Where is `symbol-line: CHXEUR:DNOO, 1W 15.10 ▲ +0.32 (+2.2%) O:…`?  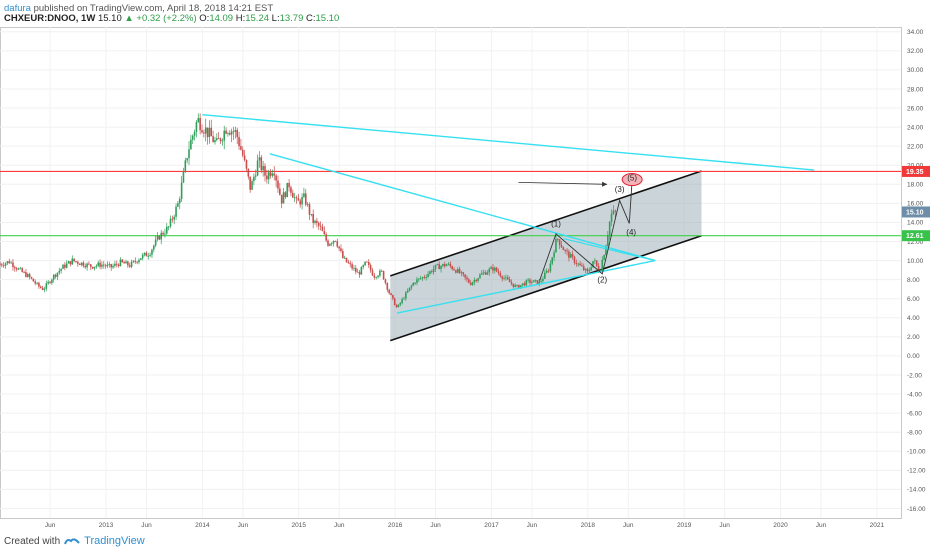 symbol-line: CHXEUR:DNOO, 1W 15.10 ▲ +0.32 (+2.2%) O:… is located at coordinates (171, 18).